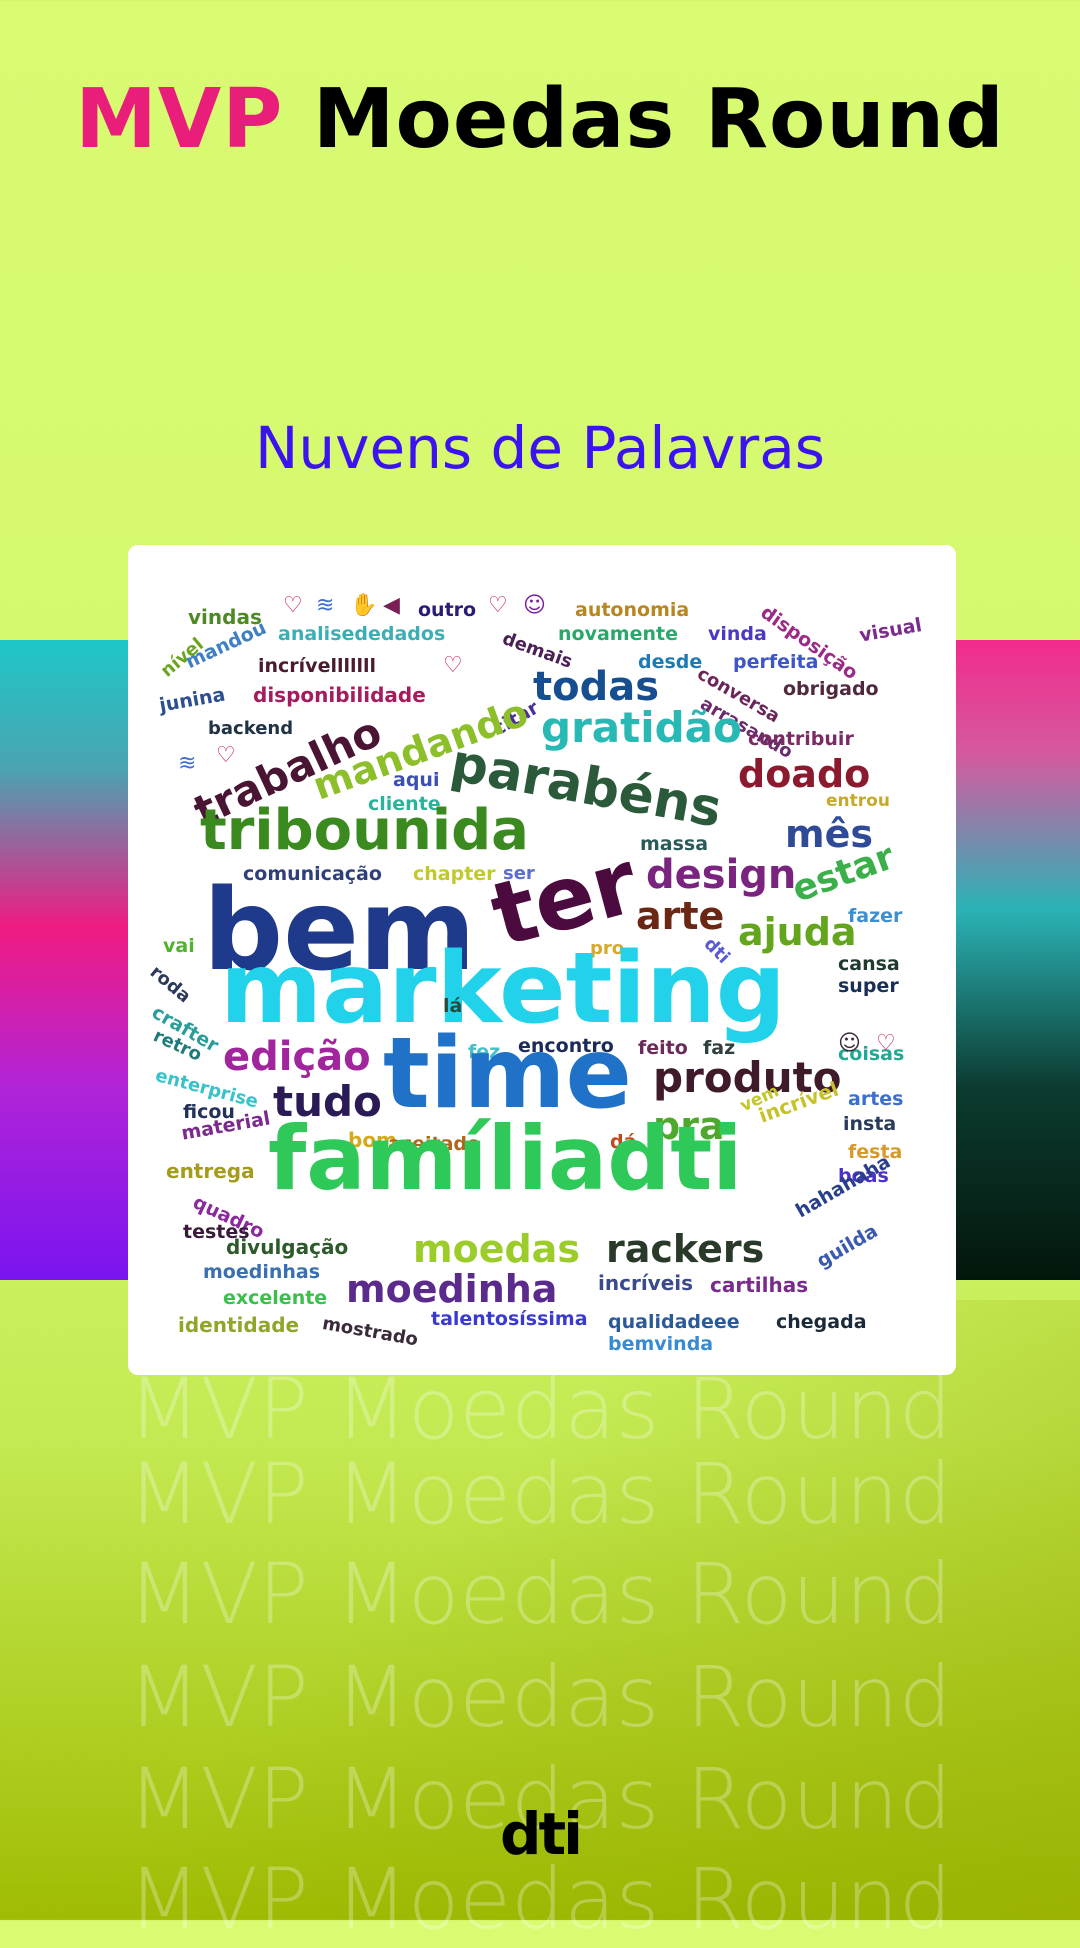  Describe the element at coordinates (339, 931) in the screenshot. I see `cloud-word: bem` at that location.